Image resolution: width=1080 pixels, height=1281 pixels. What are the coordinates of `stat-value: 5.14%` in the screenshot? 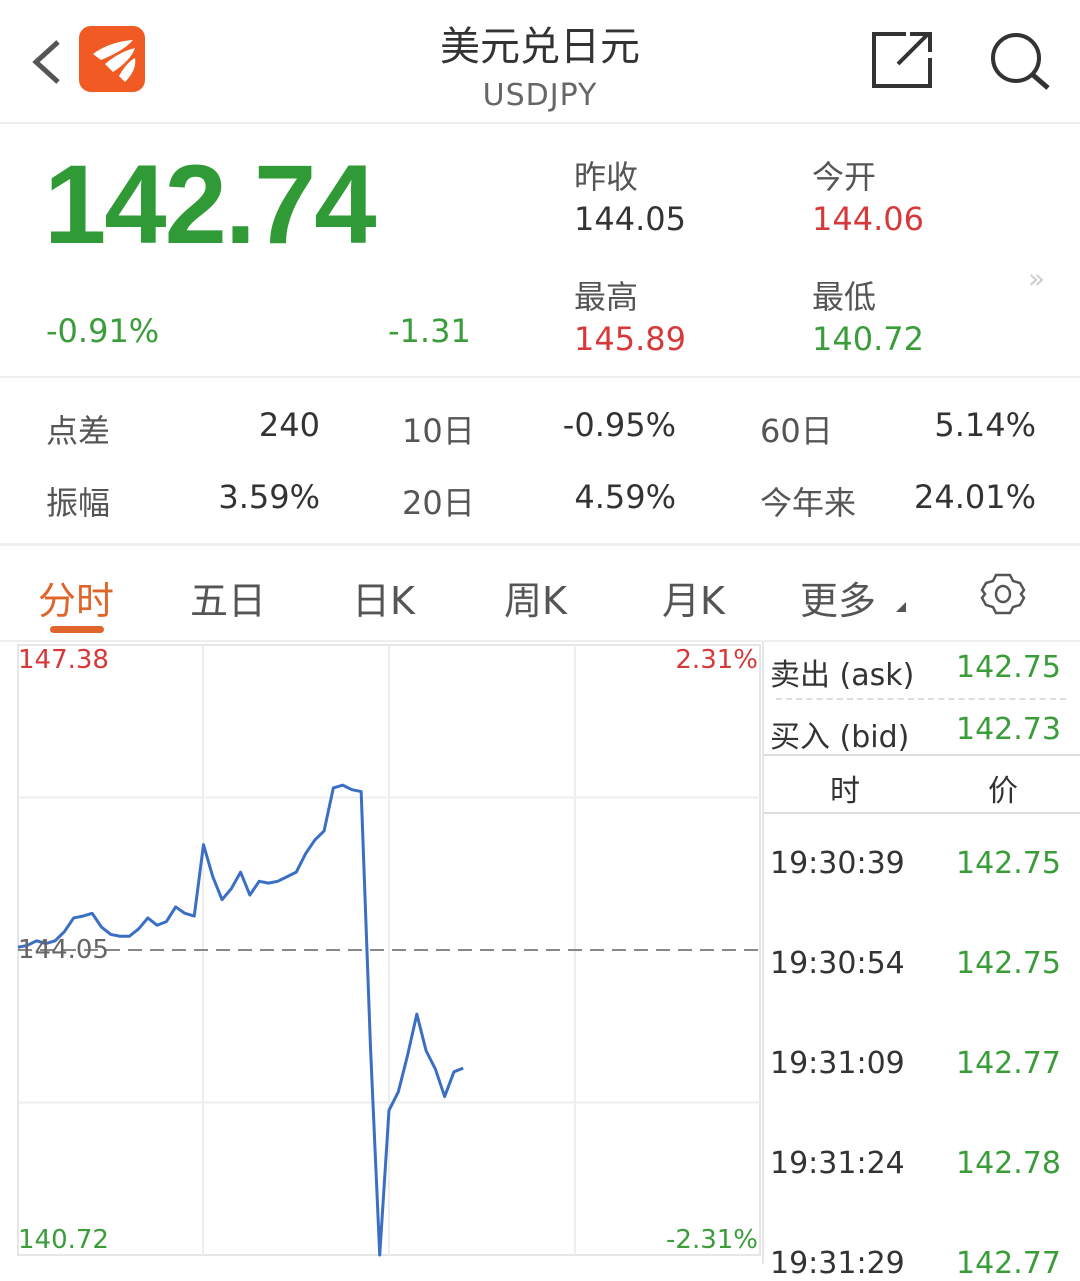 It's located at (985, 425).